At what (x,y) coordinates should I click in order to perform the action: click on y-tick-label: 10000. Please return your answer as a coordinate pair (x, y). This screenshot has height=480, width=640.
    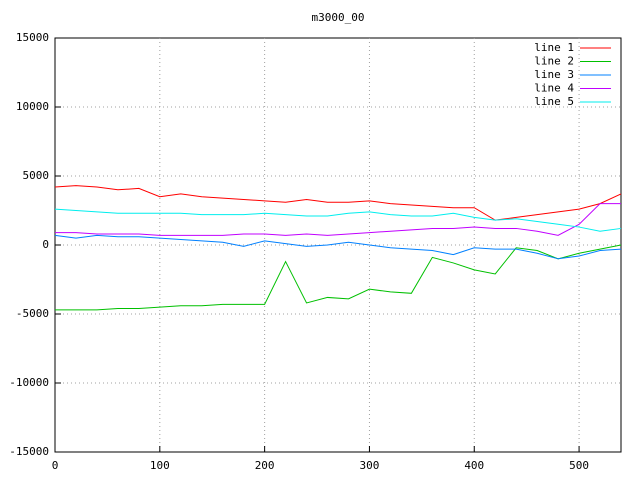
    Looking at the image, I should click on (32, 106).